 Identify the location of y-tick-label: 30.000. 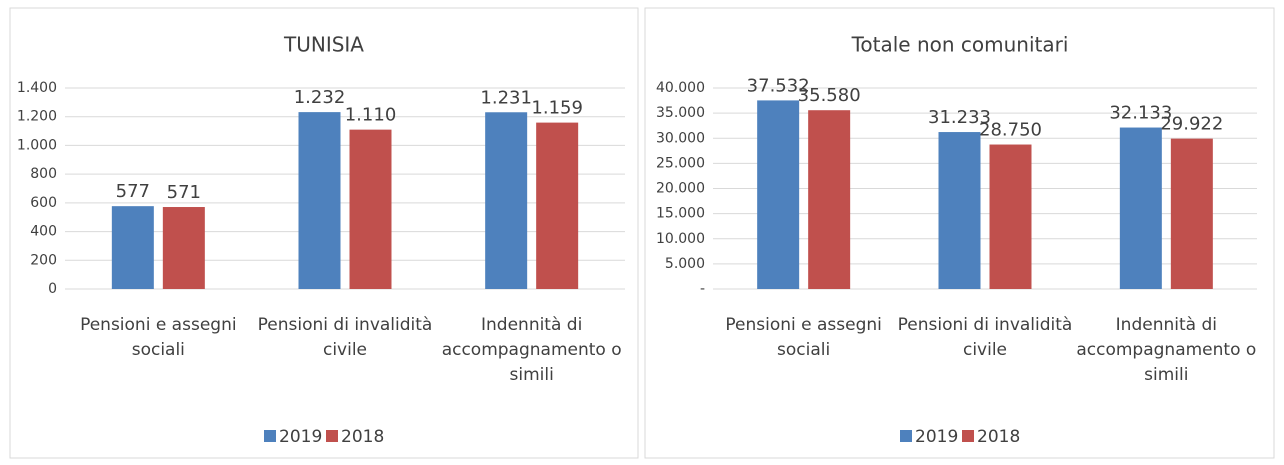
(680, 138).